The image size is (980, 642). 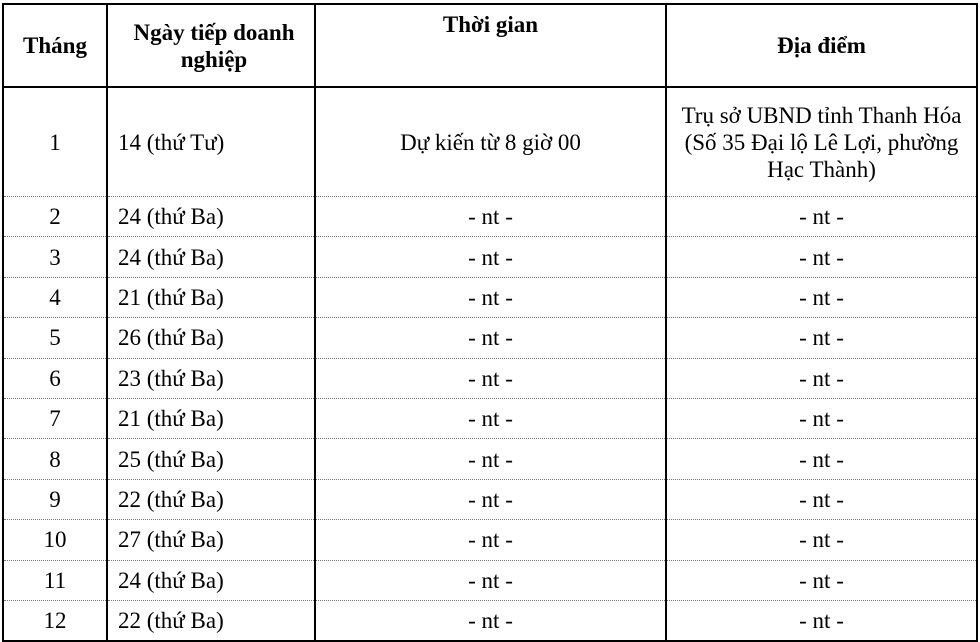 I want to click on header-month: Tháng, so click(x=55, y=45).